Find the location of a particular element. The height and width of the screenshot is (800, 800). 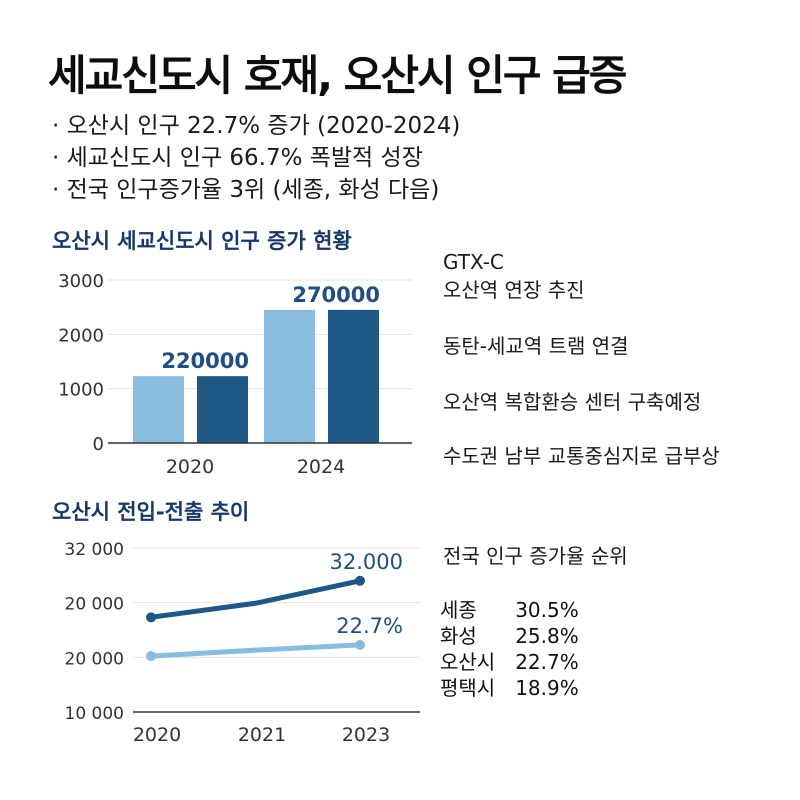

bullet-item: · 세교신도시 인구 66.7% 폭발적 성장 is located at coordinates (237, 158).